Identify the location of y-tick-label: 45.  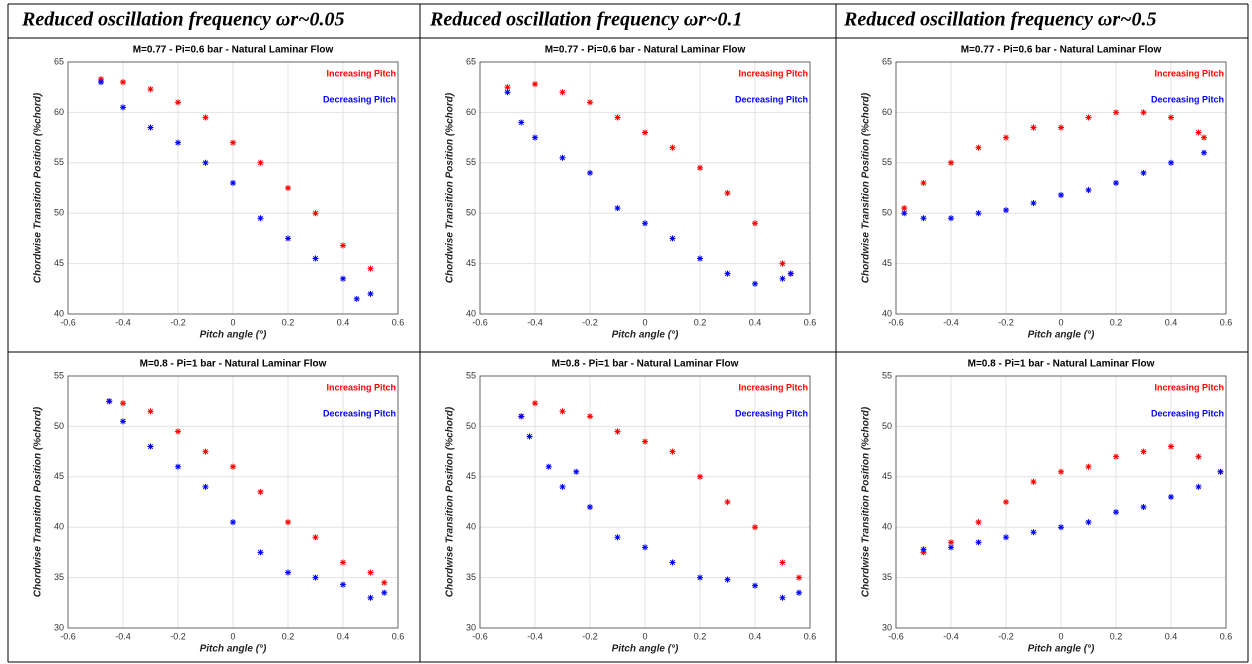
(887, 476).